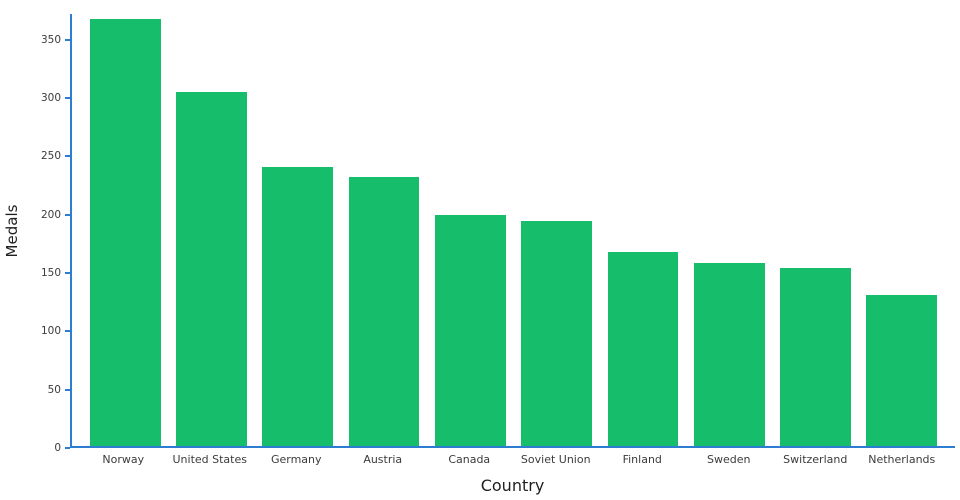  Describe the element at coordinates (815, 357) in the screenshot. I see `bar-switzerland` at that location.